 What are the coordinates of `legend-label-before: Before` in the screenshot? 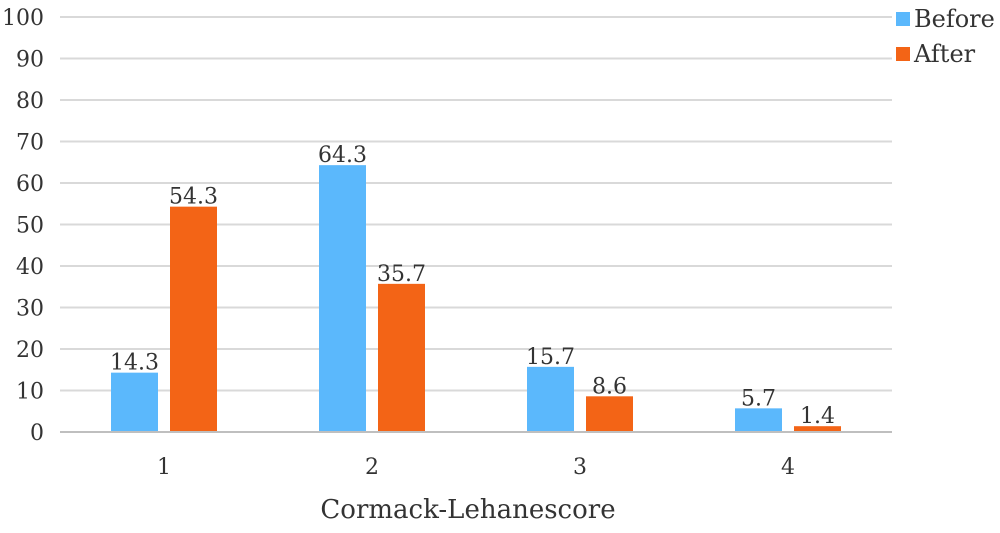 It's located at (954, 19).